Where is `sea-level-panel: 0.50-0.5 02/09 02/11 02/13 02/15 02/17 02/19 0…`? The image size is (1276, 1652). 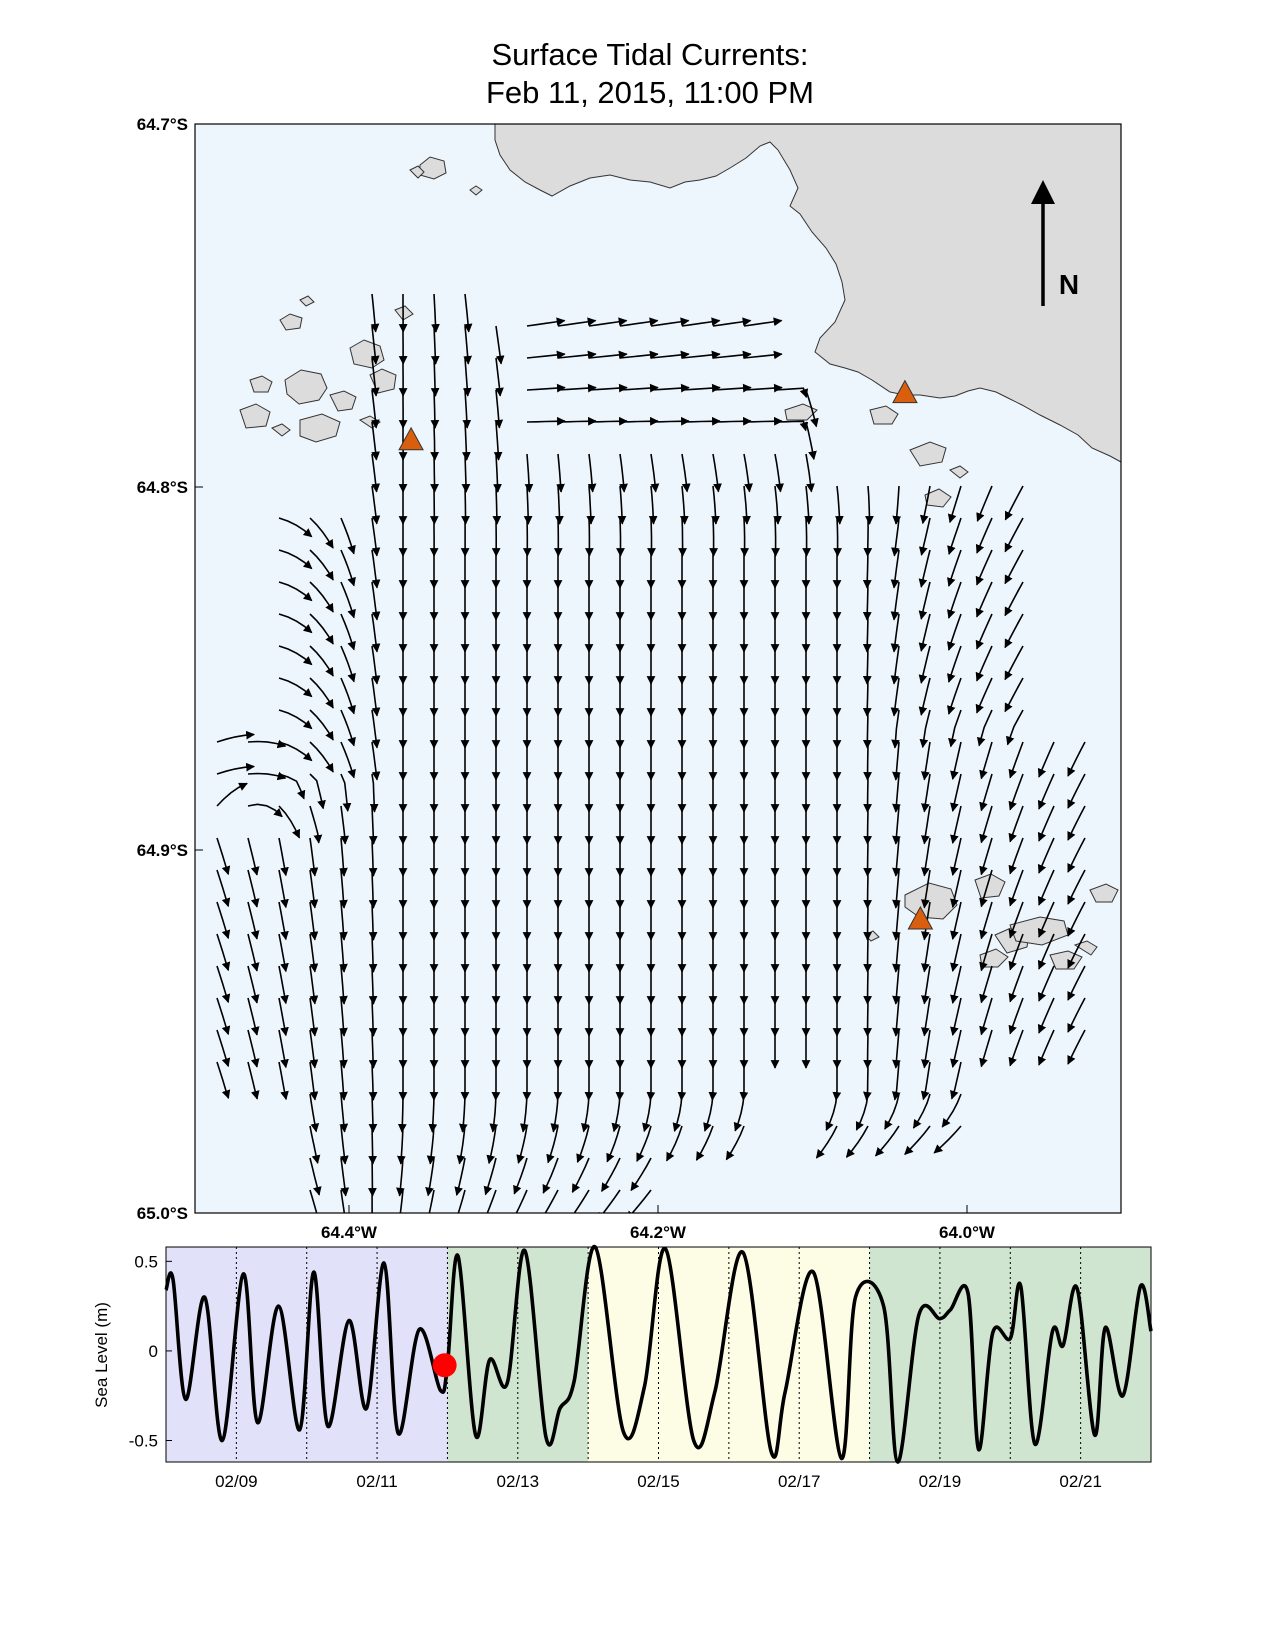
sea-level-panel: 0.50-0.5 02/09 02/11 02/13 02/15 02/17 02/19 0… is located at coordinates (622, 1368).